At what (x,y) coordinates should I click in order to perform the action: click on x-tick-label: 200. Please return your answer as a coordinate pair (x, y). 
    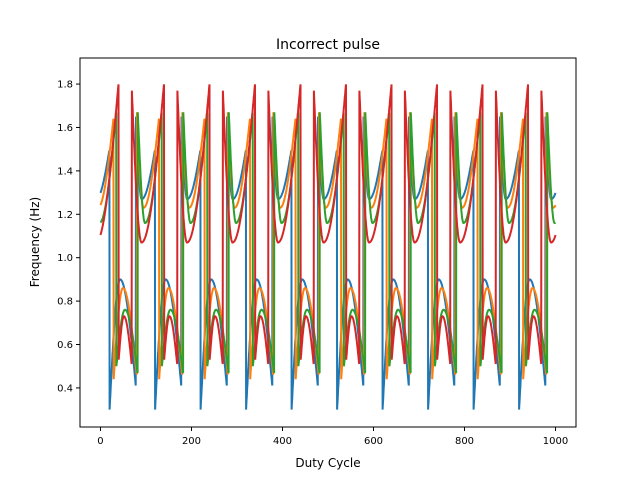
    Looking at the image, I should click on (191, 441).